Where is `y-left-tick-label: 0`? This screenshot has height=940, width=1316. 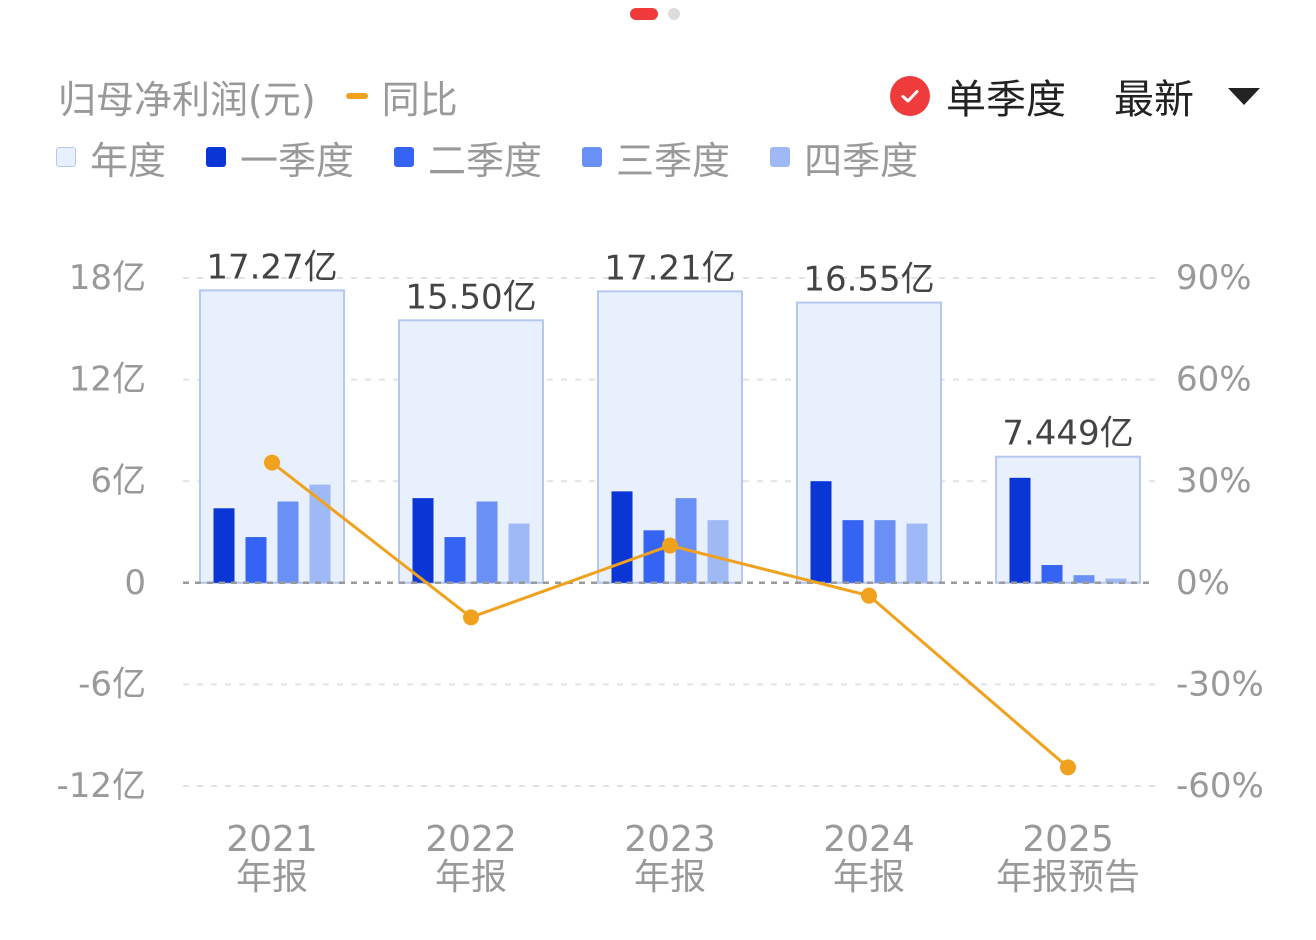
y-left-tick-label: 0 is located at coordinates (135, 583).